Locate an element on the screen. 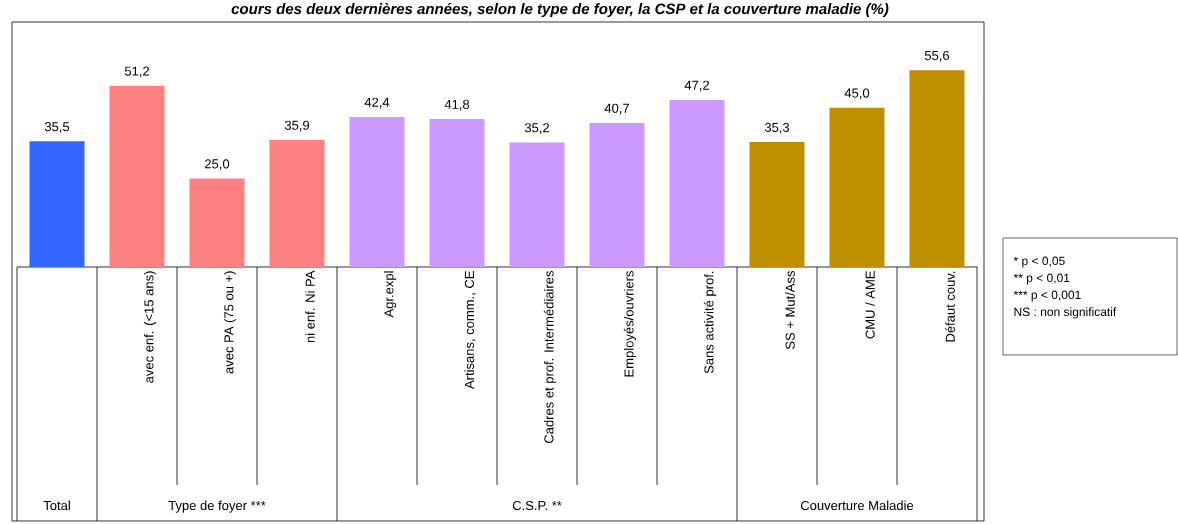  text: ** p < 0,01 is located at coordinates (1041, 279).